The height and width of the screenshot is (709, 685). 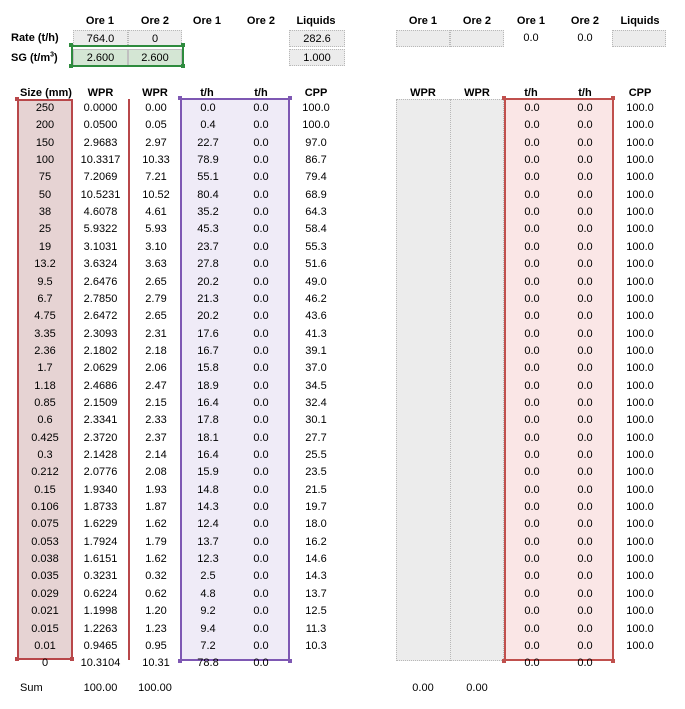 What do you see at coordinates (156, 611) in the screenshot?
I see `wpr-ore2-cell: 1.20` at bounding box center [156, 611].